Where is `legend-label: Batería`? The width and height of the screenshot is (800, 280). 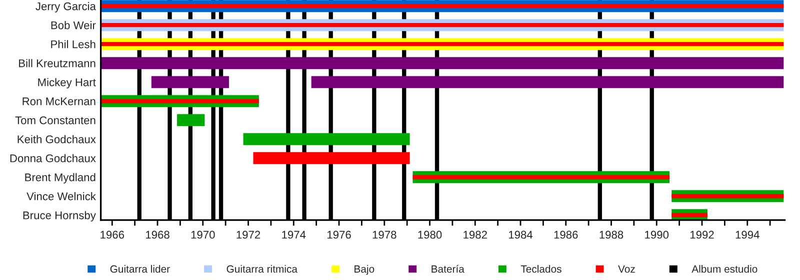
legend-label: Batería is located at coordinates (448, 268).